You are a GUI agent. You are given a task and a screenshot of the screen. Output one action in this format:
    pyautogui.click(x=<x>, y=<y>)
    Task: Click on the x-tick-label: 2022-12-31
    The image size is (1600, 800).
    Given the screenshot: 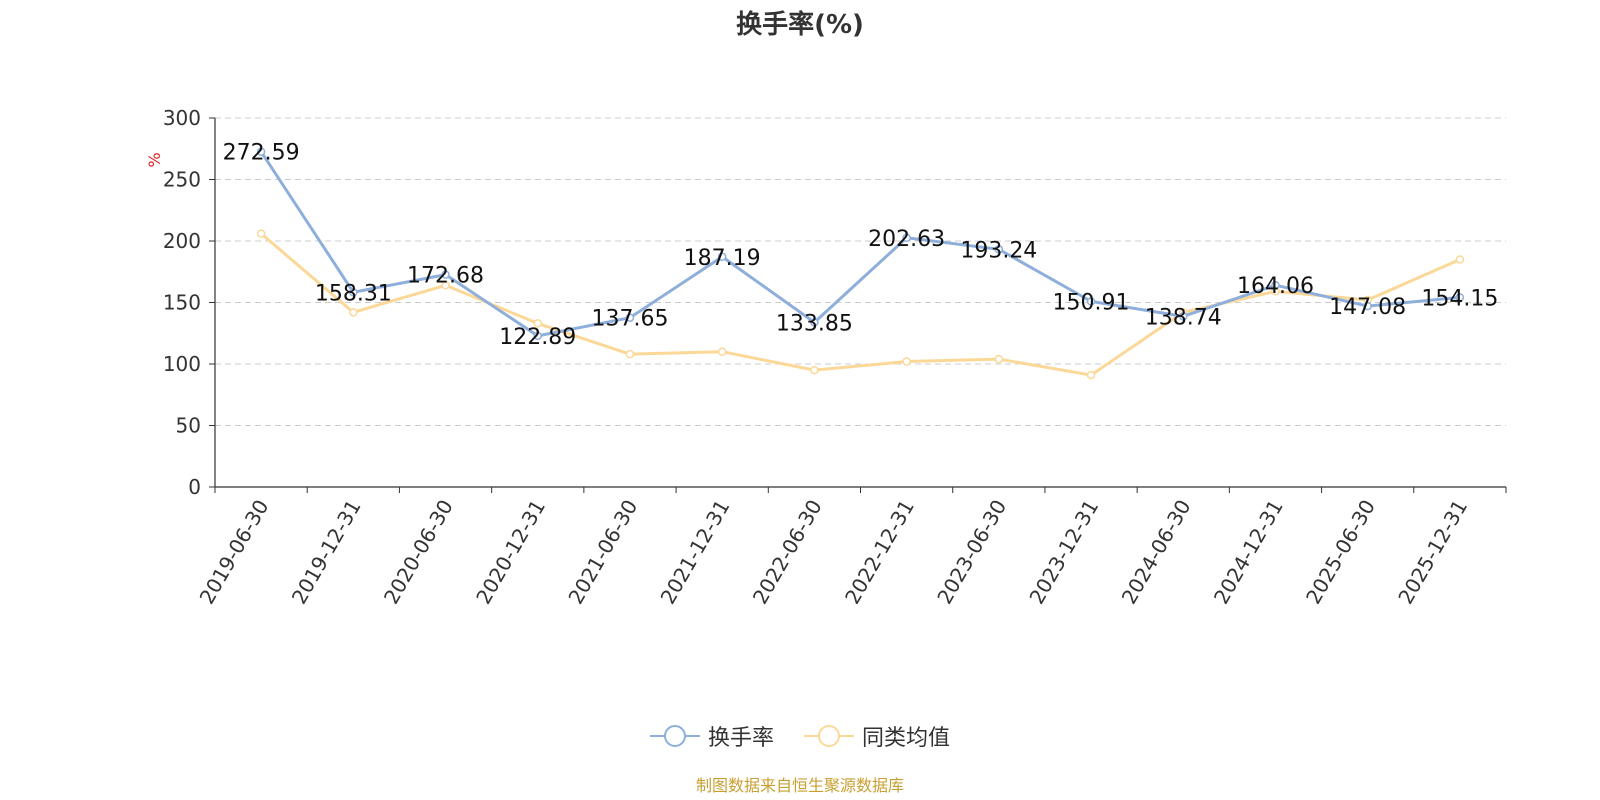 What is the action you would take?
    pyautogui.click(x=879, y=552)
    